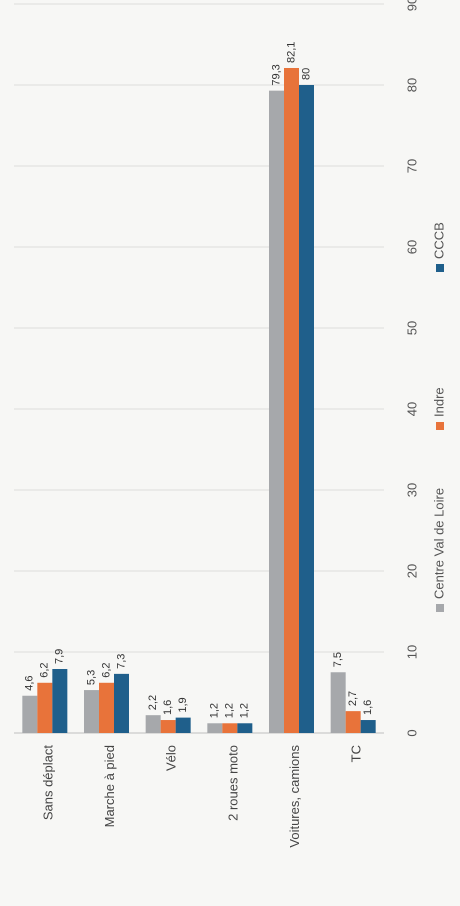  I want to click on value-tick-label: 60, so click(411, 247).